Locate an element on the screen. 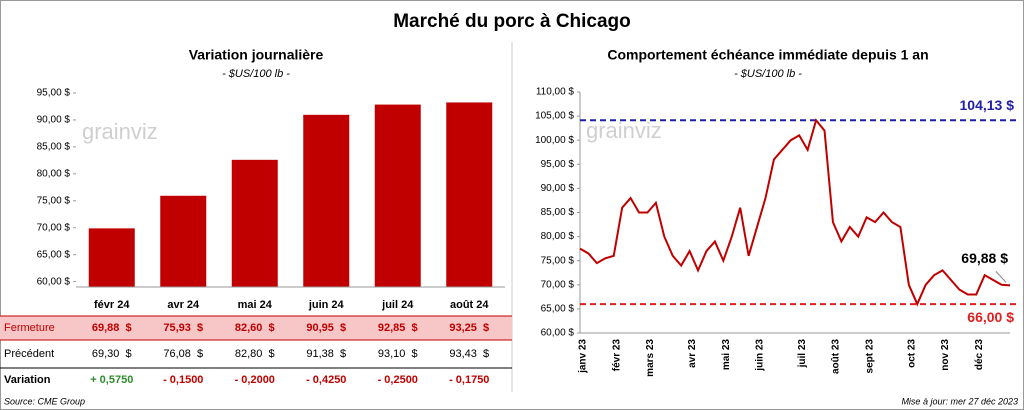  table-cell: 82,60 $ is located at coordinates (255, 328).